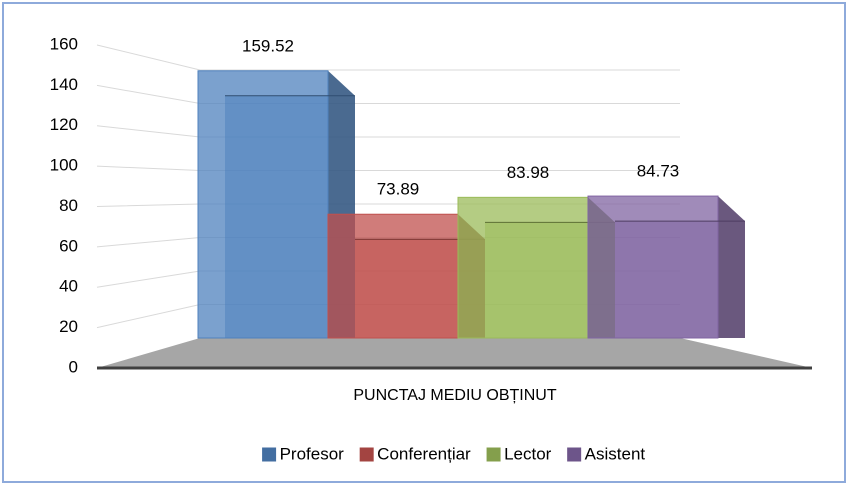 The height and width of the screenshot is (490, 848). Describe the element at coordinates (73, 366) in the screenshot. I see `y-tick-label: 0` at that location.